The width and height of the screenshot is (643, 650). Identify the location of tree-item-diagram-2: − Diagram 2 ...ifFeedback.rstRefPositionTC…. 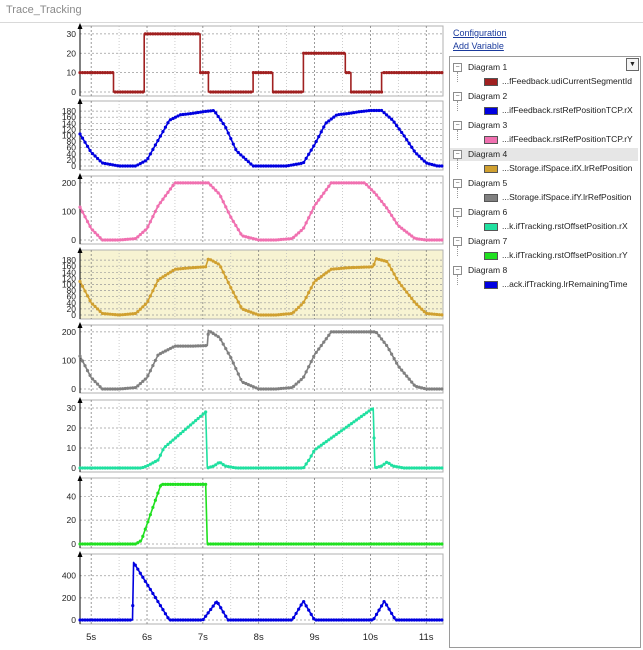
(544, 104).